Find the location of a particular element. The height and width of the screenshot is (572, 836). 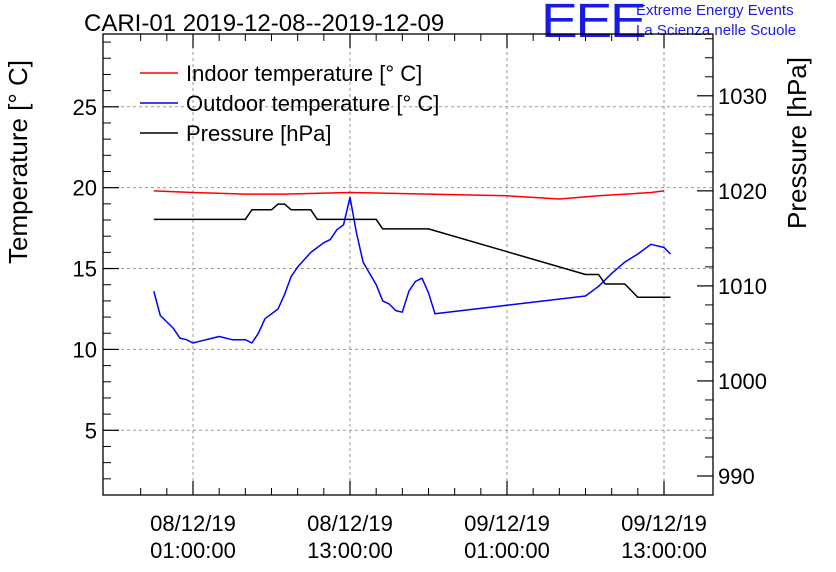

legend-label: Indoor temperature [° C] is located at coordinates (304, 73).